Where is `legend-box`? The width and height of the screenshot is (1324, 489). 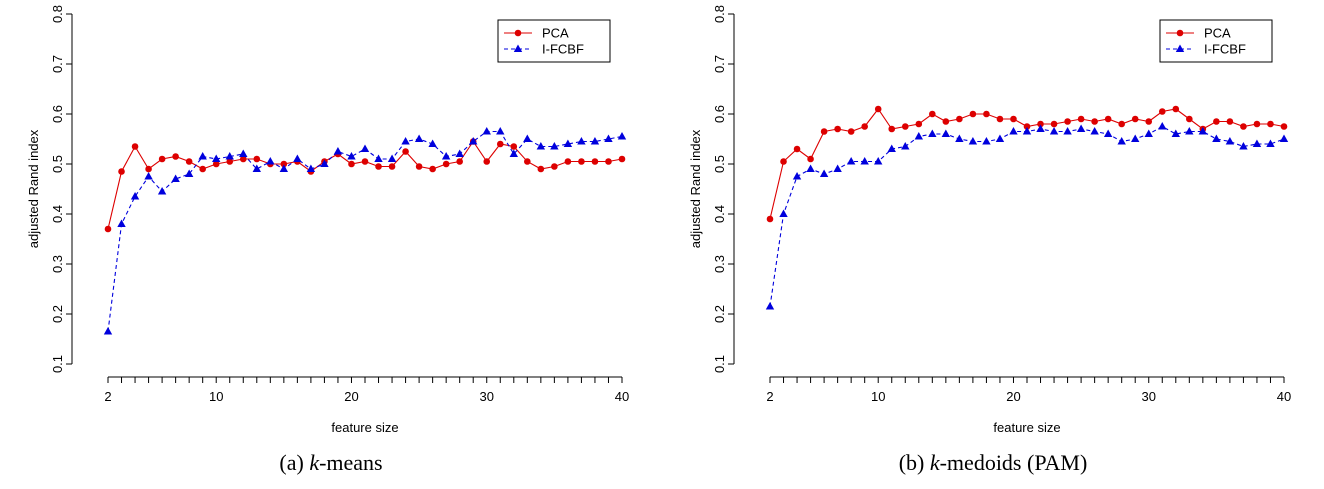 legend-box is located at coordinates (554, 41).